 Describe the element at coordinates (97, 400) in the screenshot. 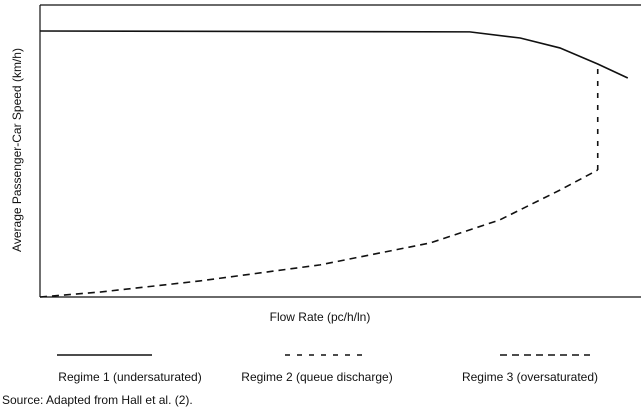

I see `source-note: Source: Adapted from Hall et al. (2).` at that location.